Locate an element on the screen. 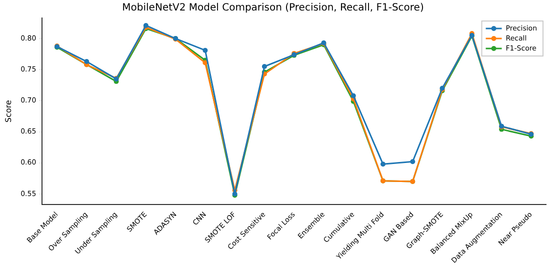  chart-title: MobileNetV2 Model Comparison (Precision, Recall, F1-Score) is located at coordinates (273, 8).